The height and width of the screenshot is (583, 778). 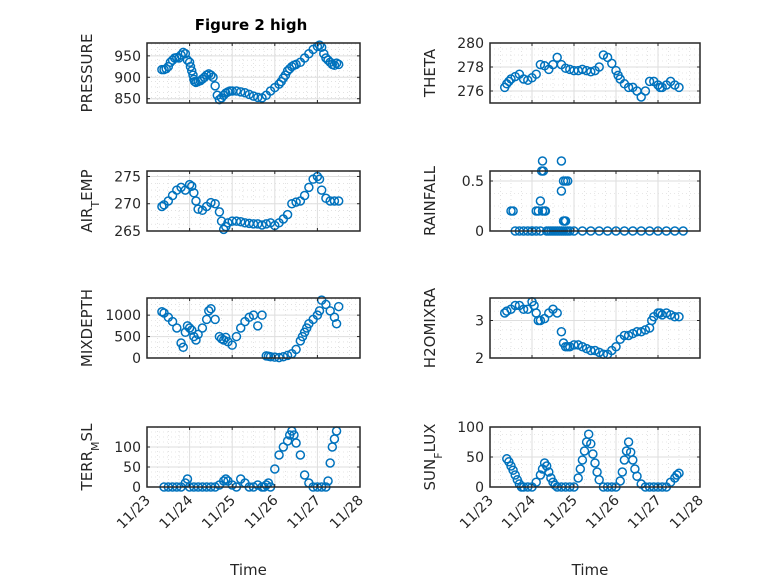 I want to click on air_temp-plot-area, so click(x=253, y=201).